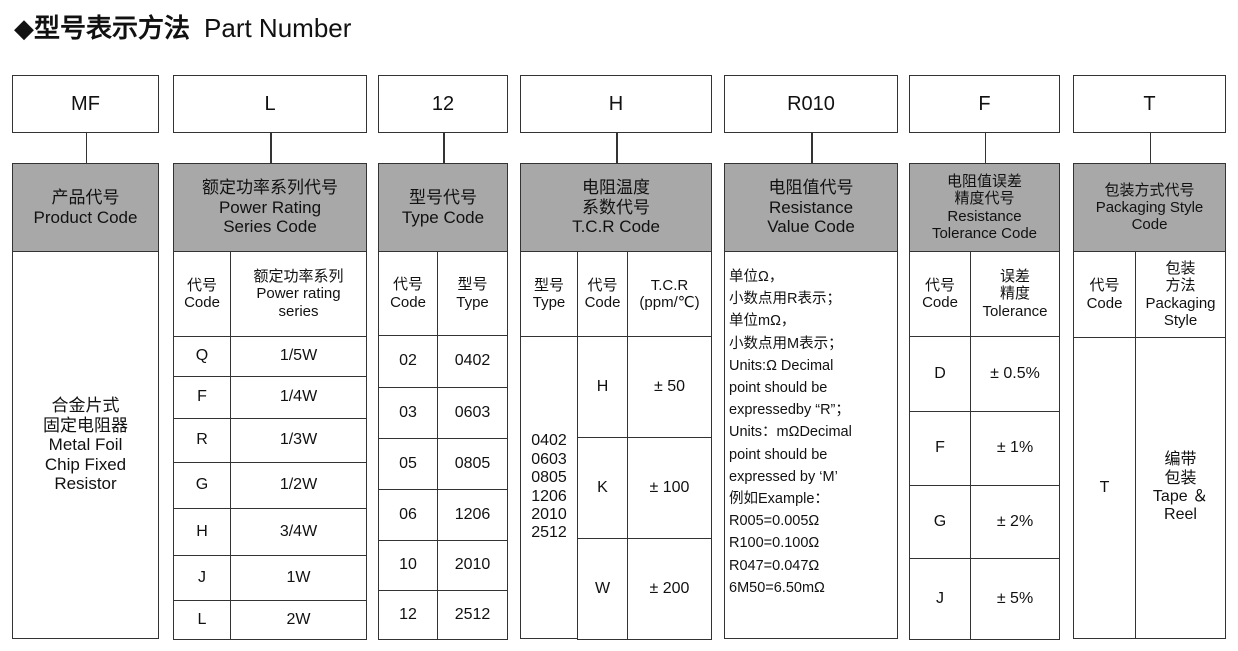  I want to click on code-box: MF, so click(85, 104).